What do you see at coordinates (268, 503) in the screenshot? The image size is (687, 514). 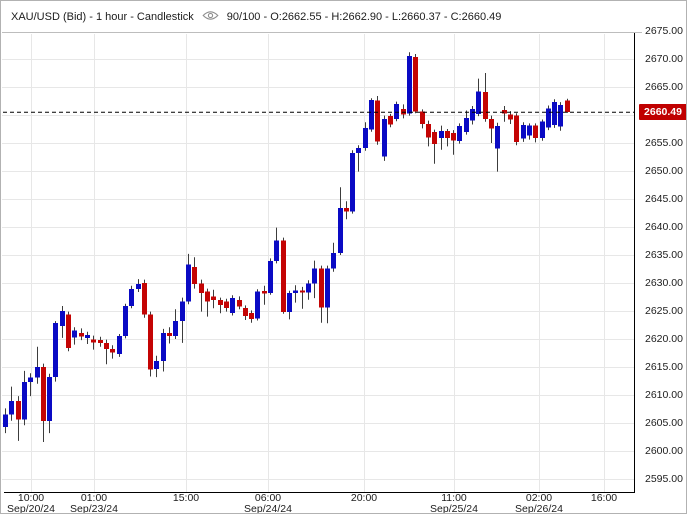 I see `time-tick-label: 06:00 Sep/24/24` at bounding box center [268, 503].